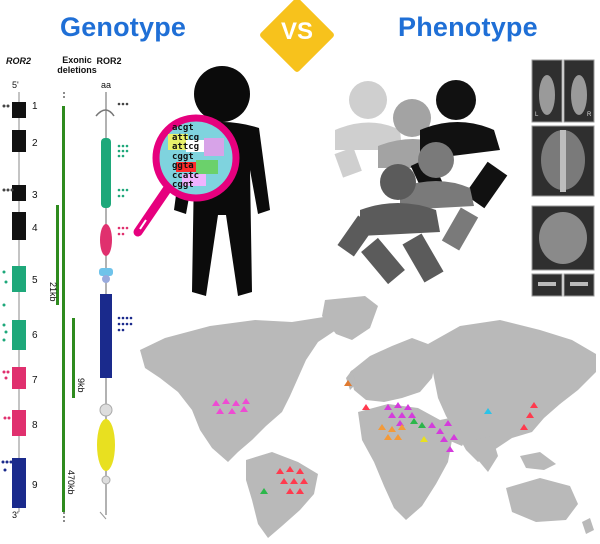  What do you see at coordinates (109, 61) in the screenshot?
I see `protein-label: ROR2` at bounding box center [109, 61].